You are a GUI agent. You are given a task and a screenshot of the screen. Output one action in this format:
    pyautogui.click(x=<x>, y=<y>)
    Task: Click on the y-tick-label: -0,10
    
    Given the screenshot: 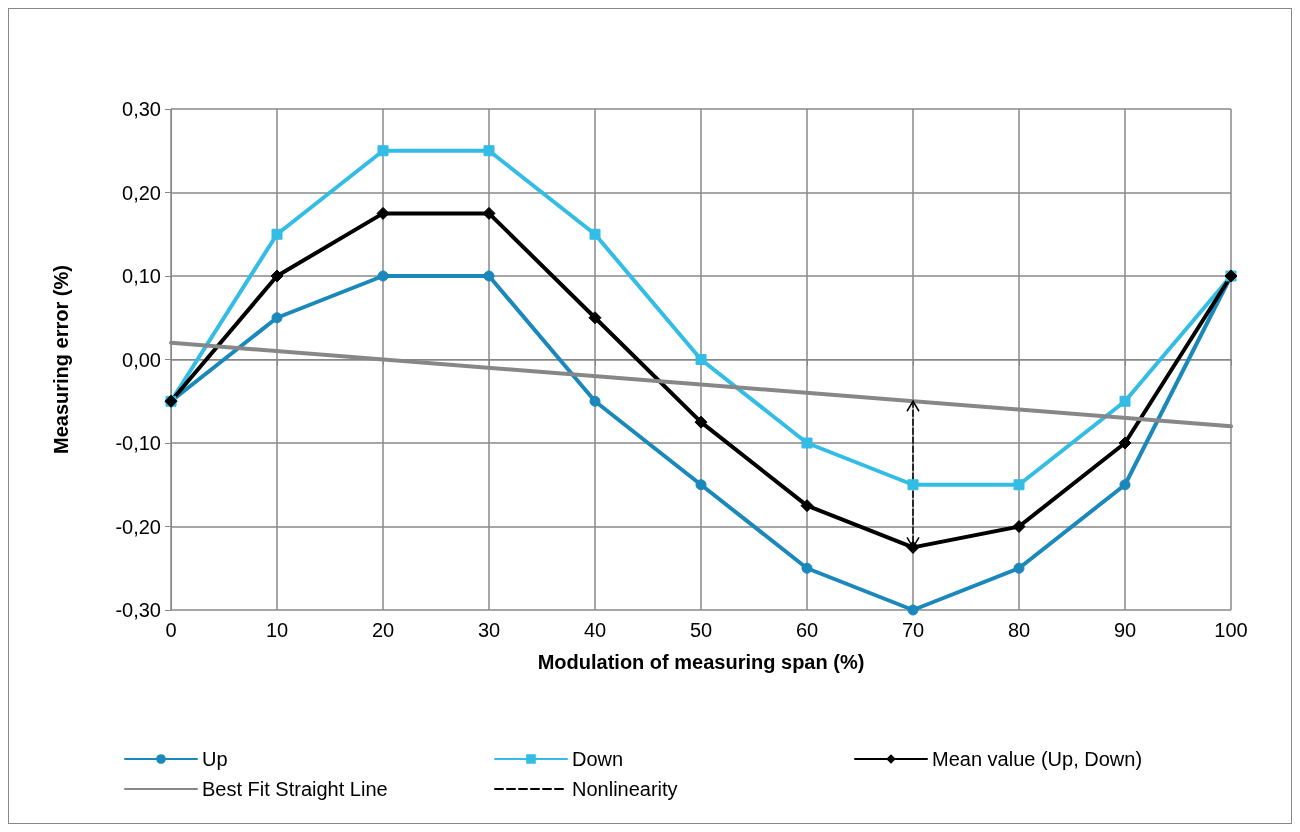 What is the action you would take?
    pyautogui.click(x=138, y=443)
    